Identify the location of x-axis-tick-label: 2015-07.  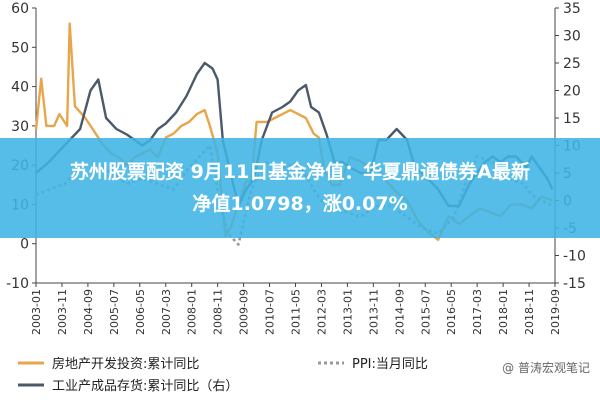
(425, 312).